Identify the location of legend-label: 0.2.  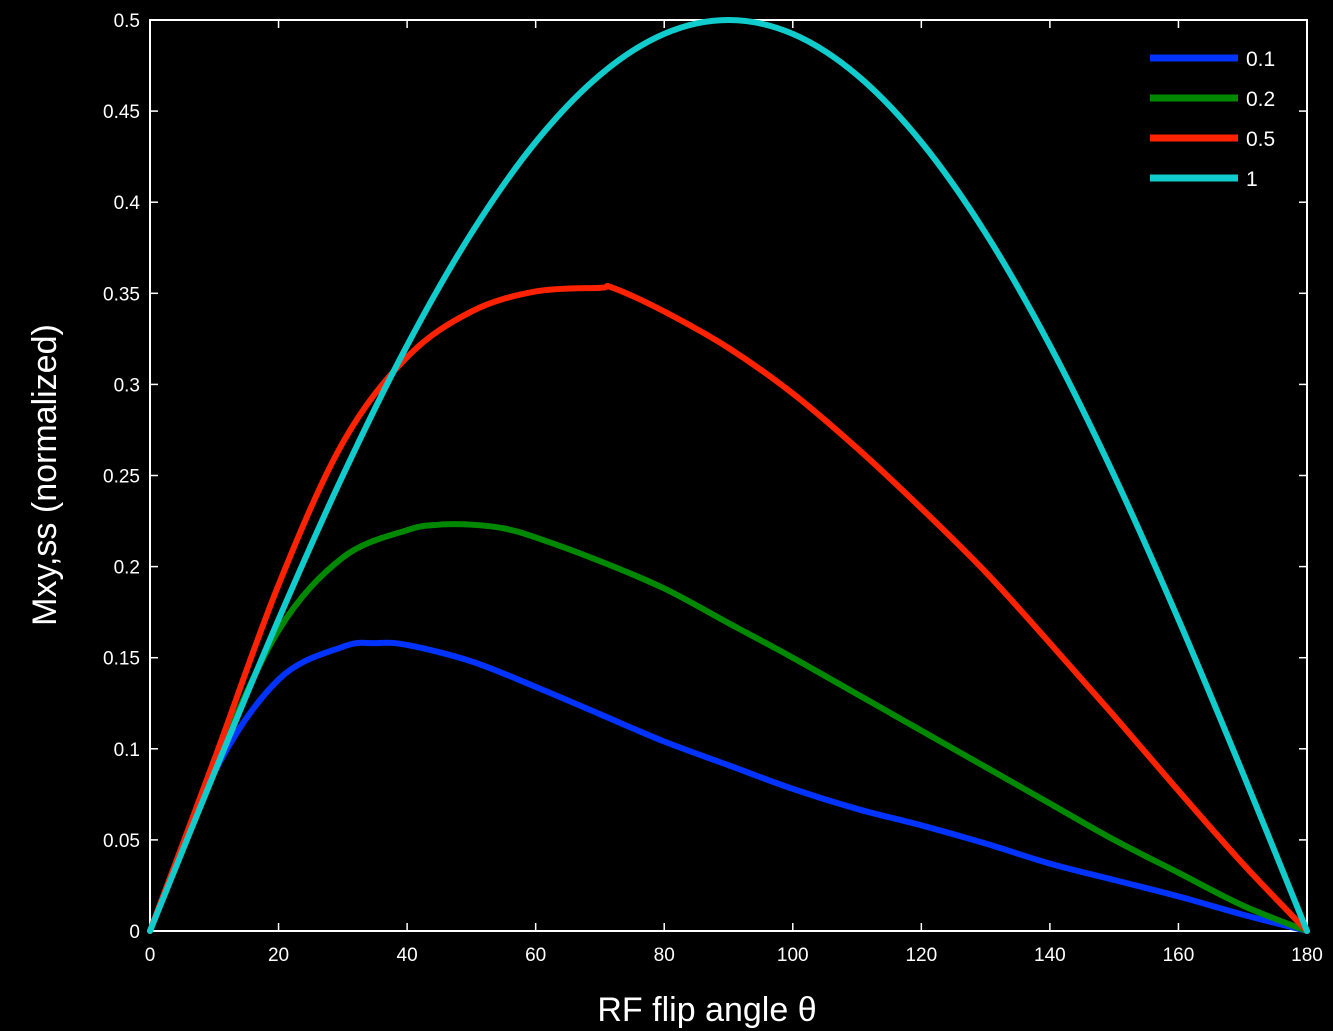
(1260, 99).